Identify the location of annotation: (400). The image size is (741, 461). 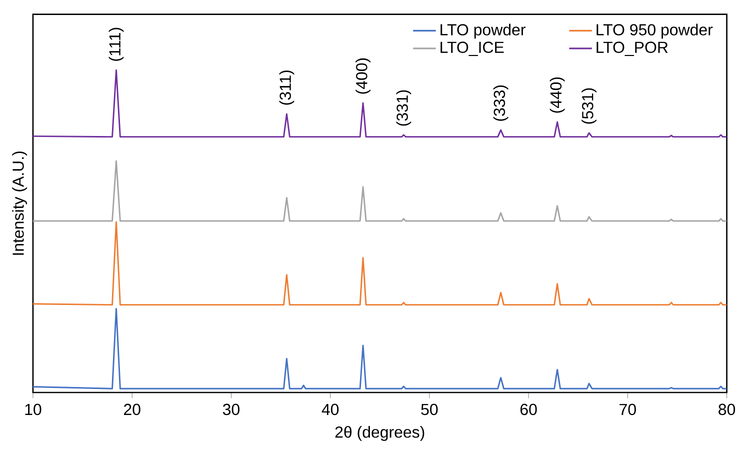
(363, 76).